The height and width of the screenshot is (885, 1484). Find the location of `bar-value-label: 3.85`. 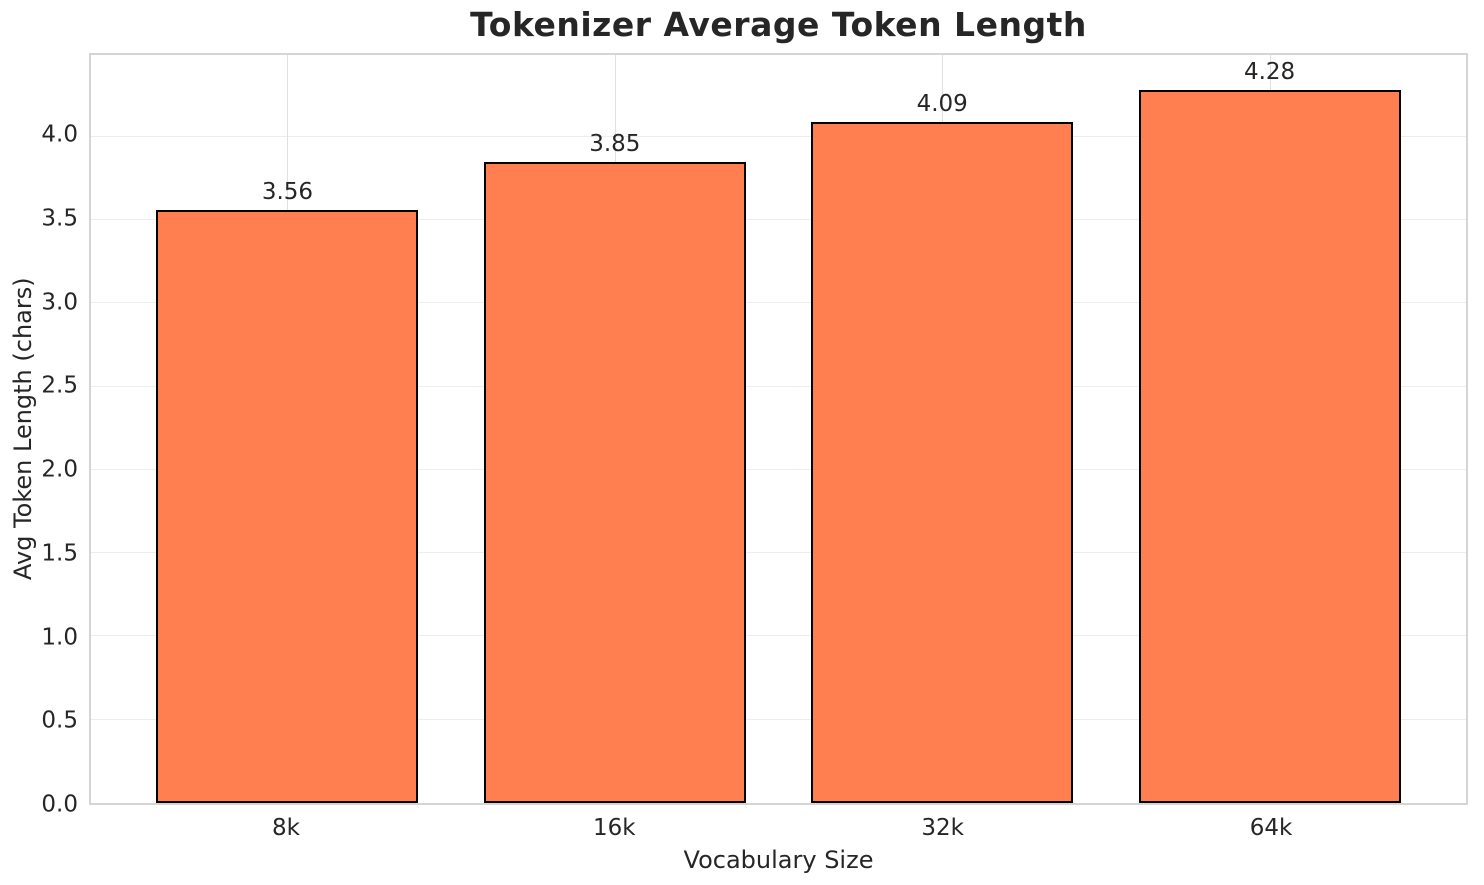

bar-value-label: 3.85 is located at coordinates (615, 143).